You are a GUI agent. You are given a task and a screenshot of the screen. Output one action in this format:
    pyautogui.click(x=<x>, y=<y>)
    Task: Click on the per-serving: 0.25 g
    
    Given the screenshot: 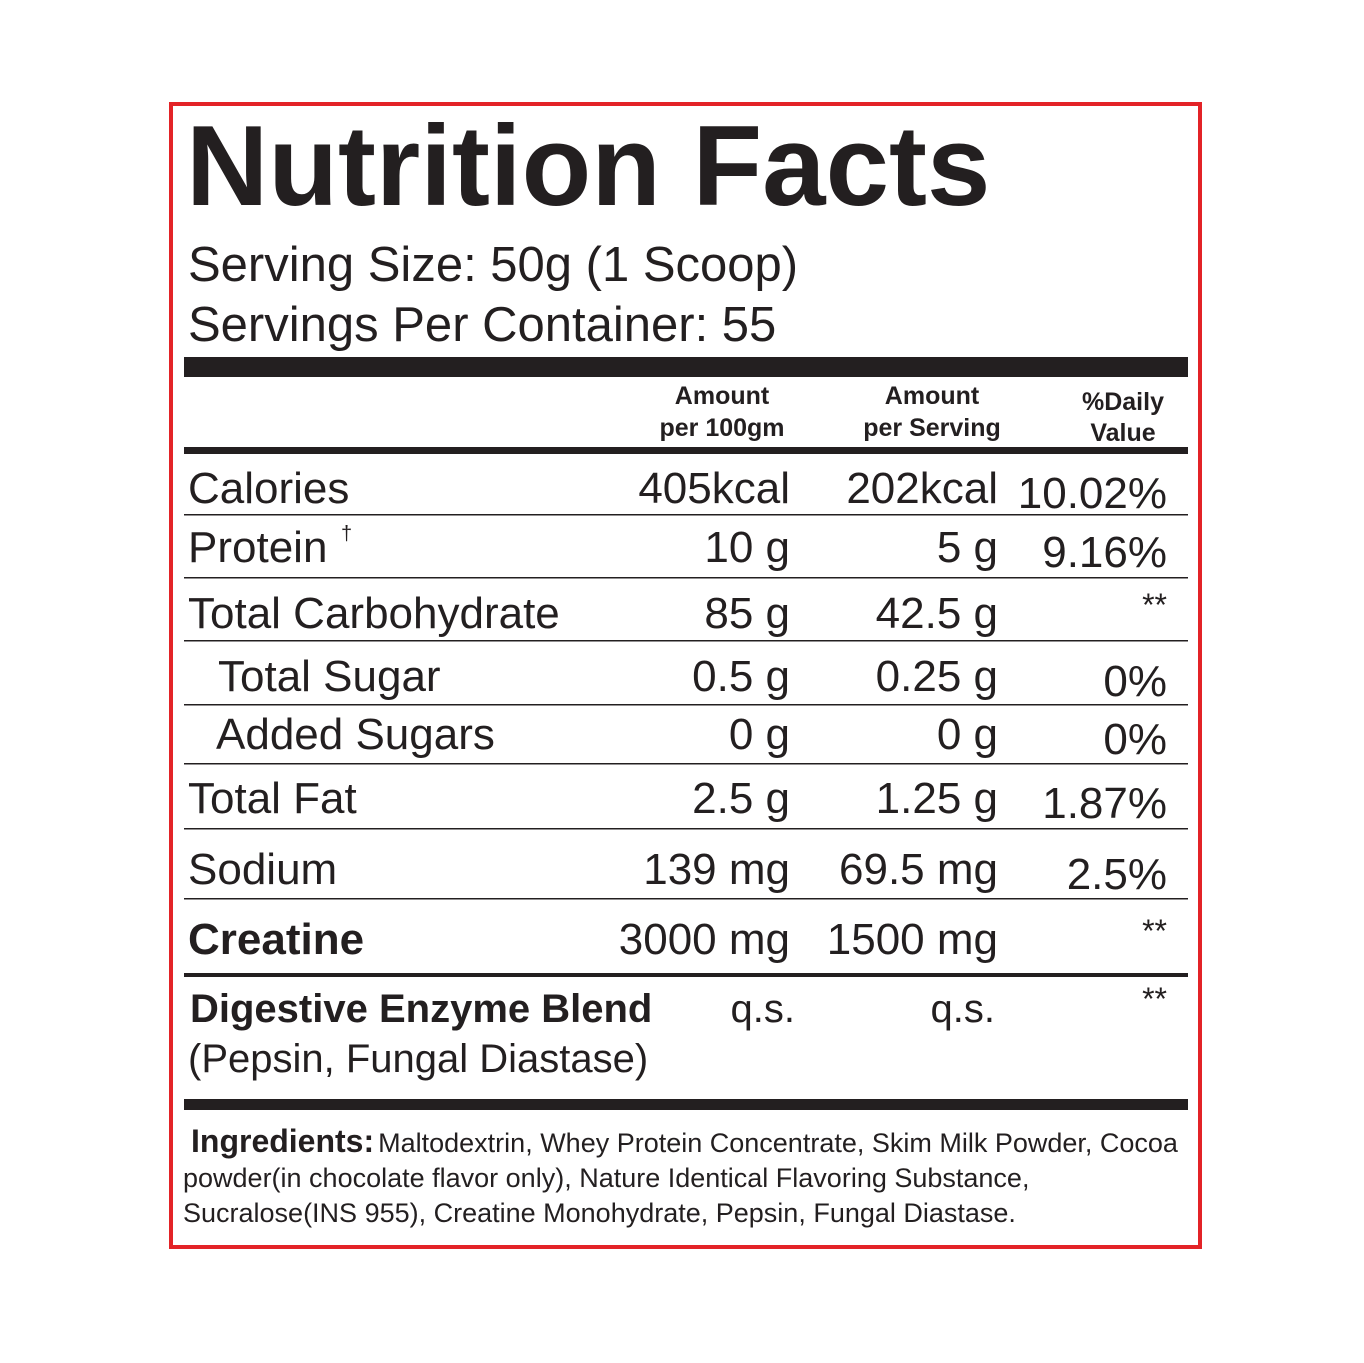 What is the action you would take?
    pyautogui.click(x=937, y=676)
    